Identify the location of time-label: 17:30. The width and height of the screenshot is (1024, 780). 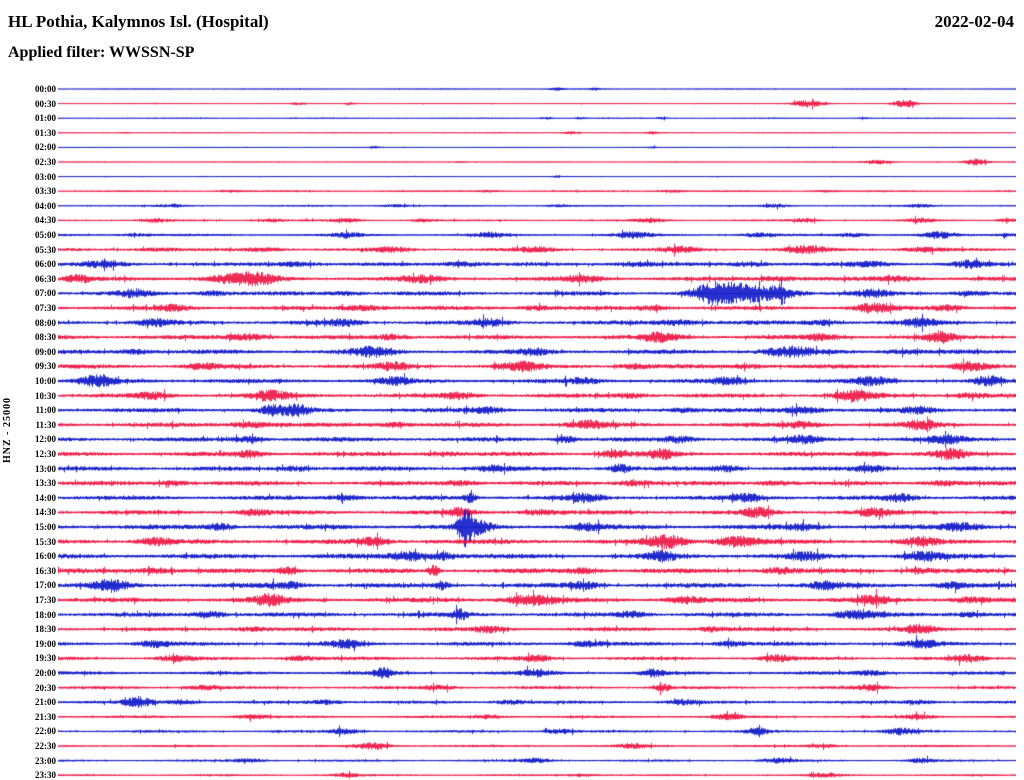
(45, 600).